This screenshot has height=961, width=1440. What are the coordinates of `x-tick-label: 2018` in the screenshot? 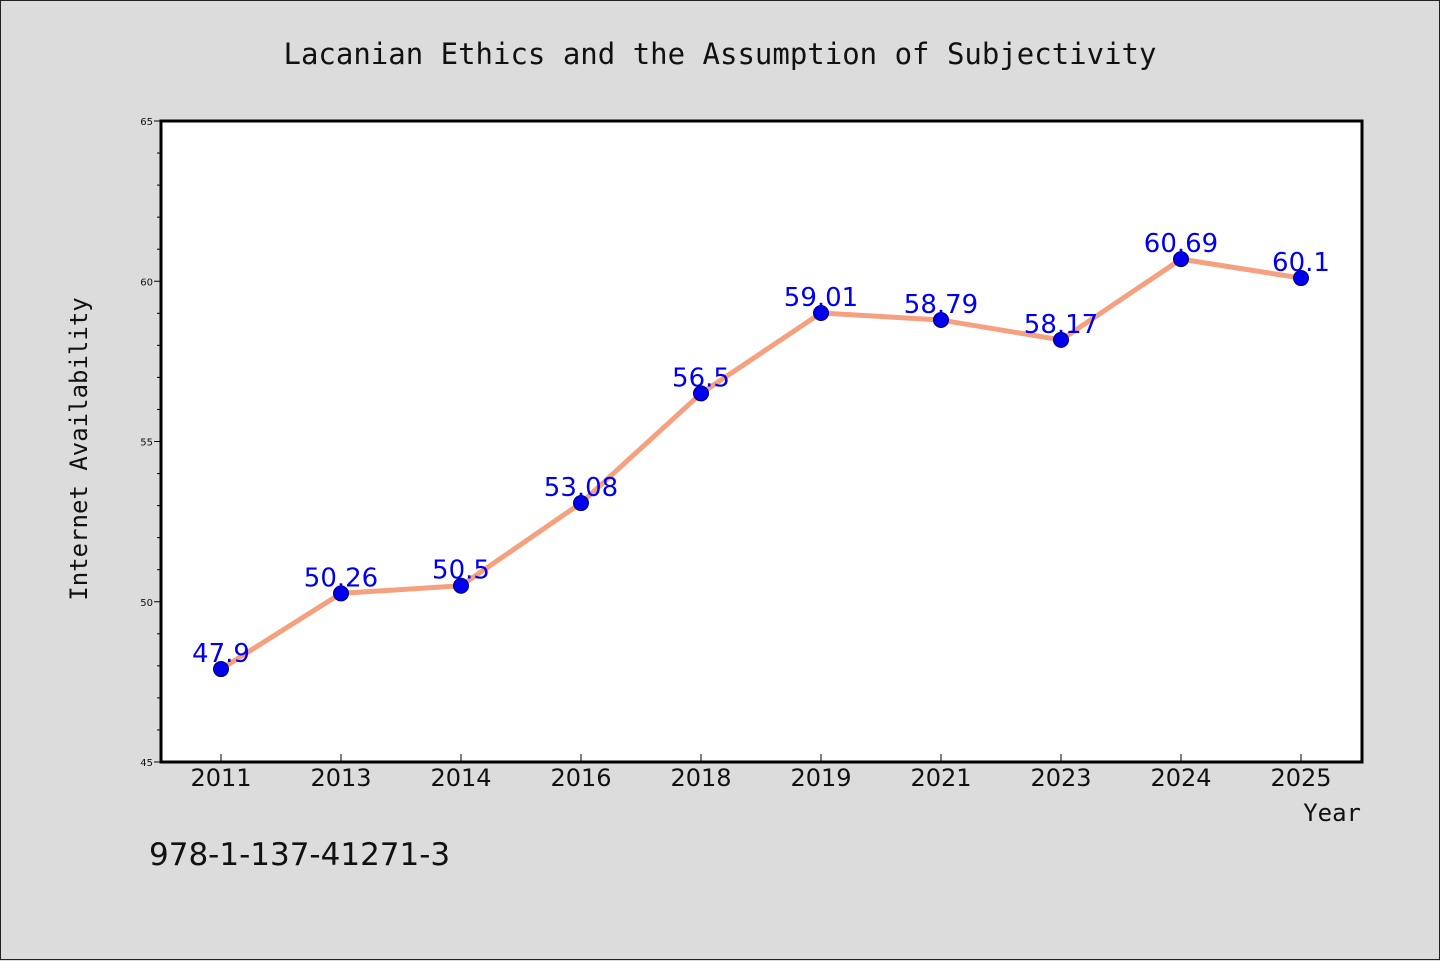 It's located at (700, 778).